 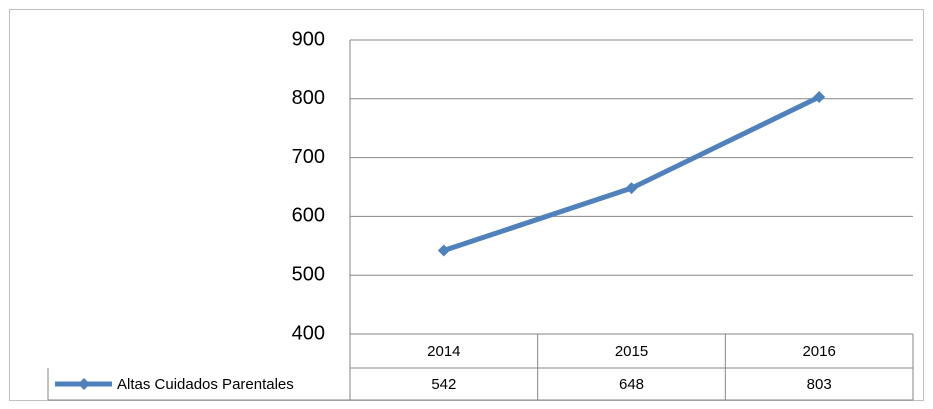 I want to click on table-value: 803, so click(x=819, y=384).